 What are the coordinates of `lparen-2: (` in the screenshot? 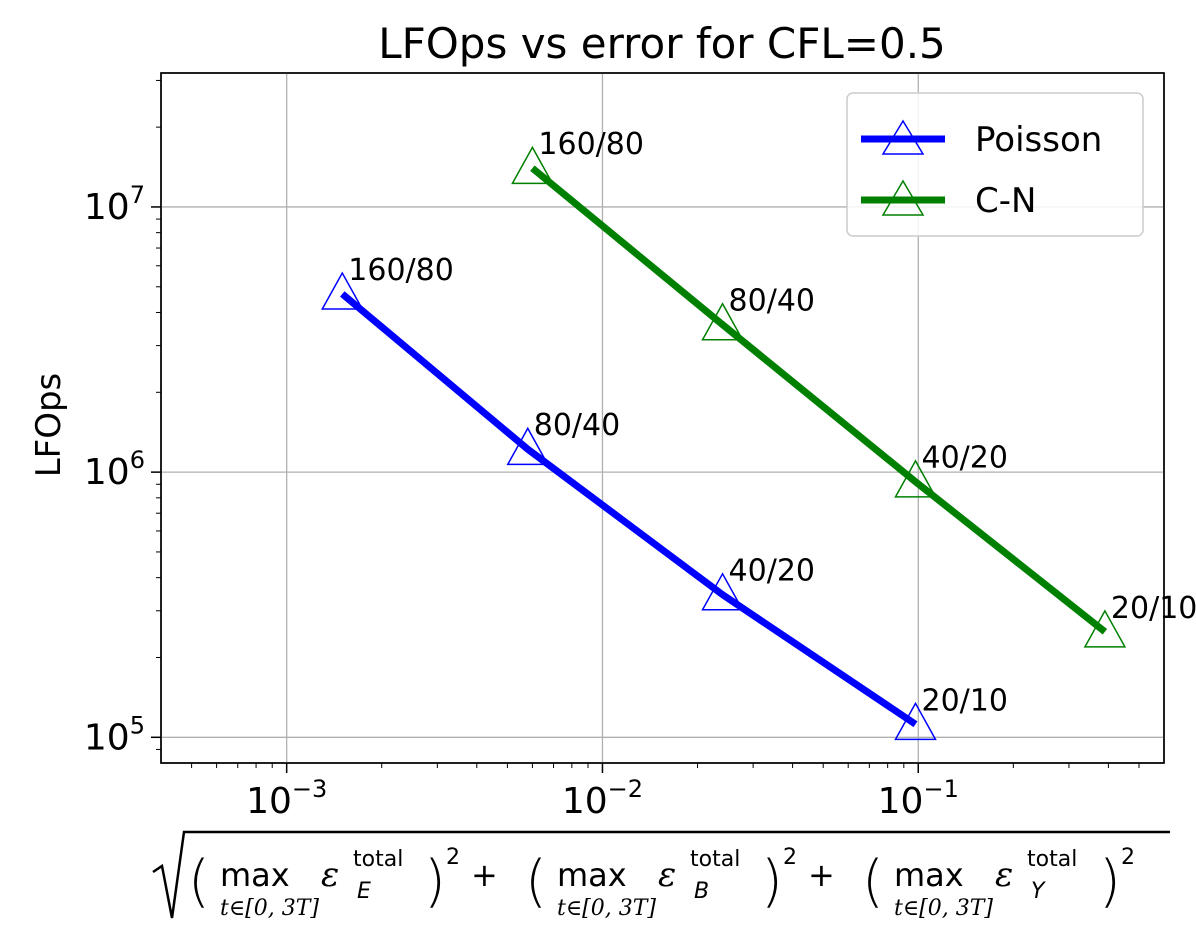 It's located at (536, 881).